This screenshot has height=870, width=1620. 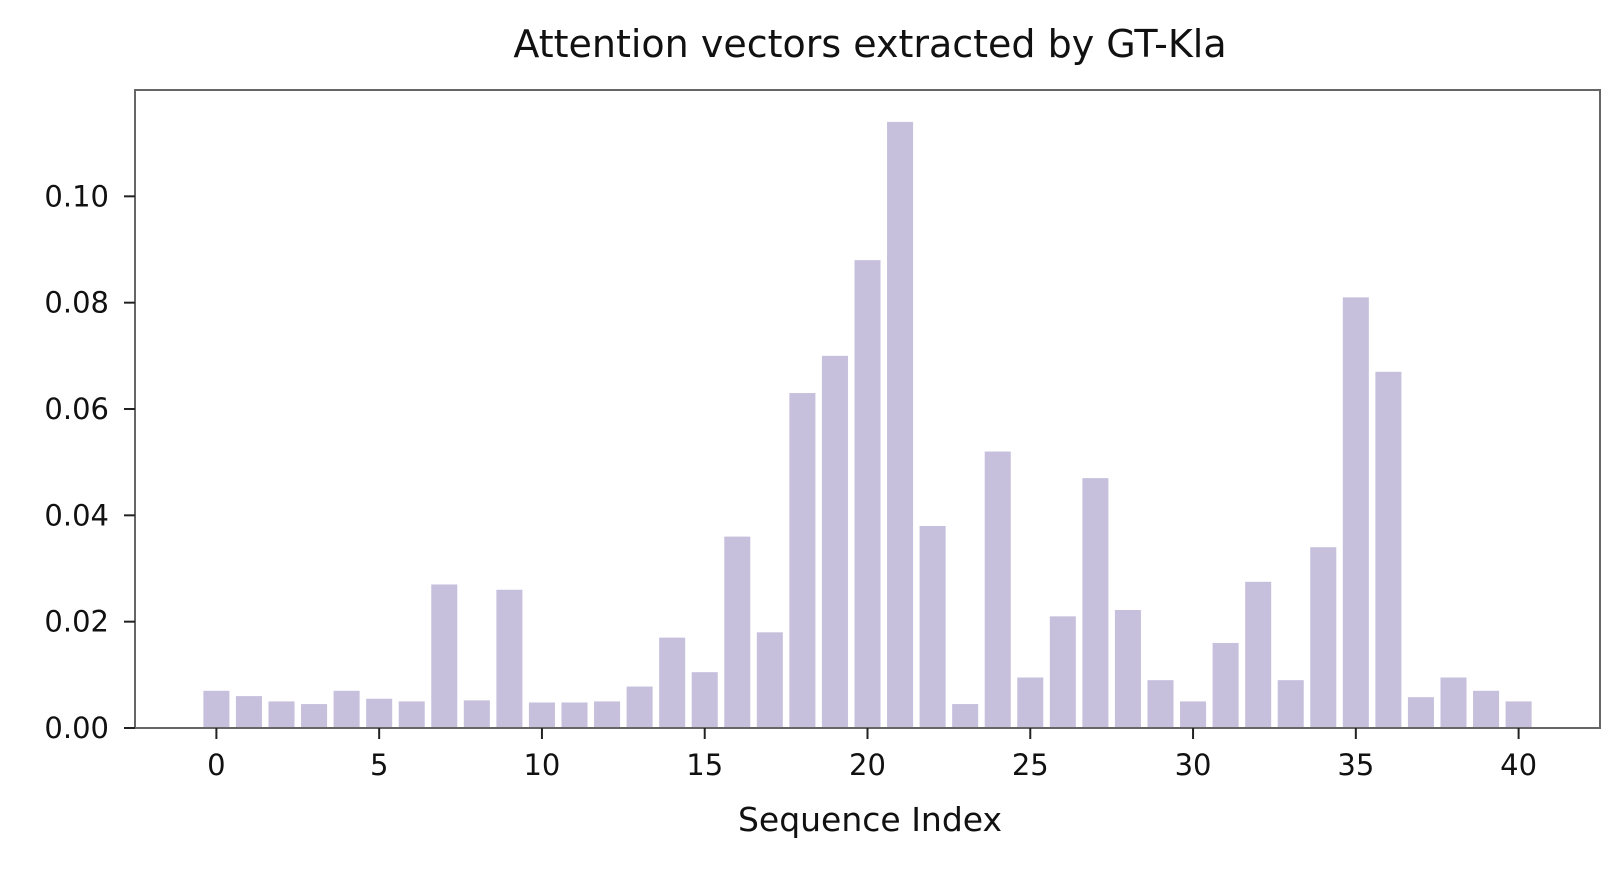 What do you see at coordinates (76, 515) in the screenshot?
I see `y-tick-label-2: 0.04` at bounding box center [76, 515].